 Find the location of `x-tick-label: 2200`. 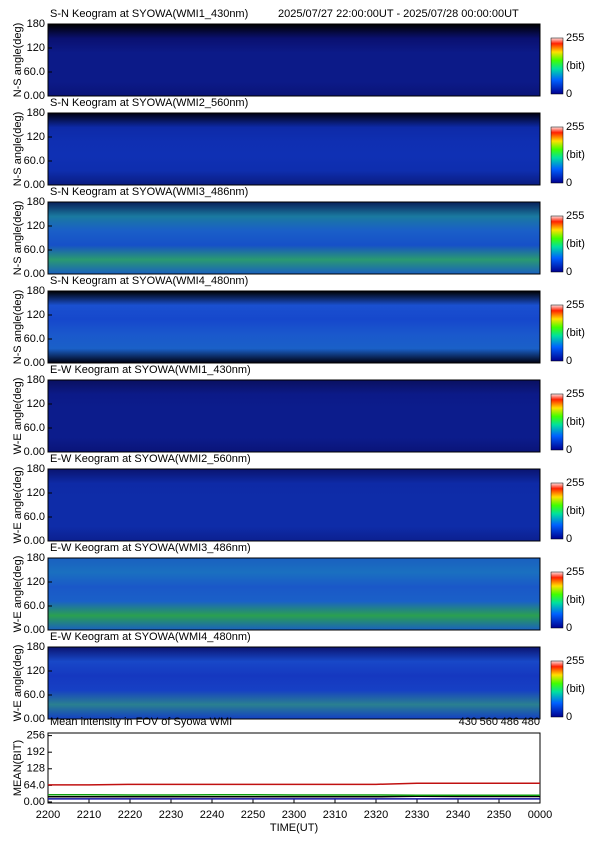

x-tick-label: 2200 is located at coordinates (48, 815).